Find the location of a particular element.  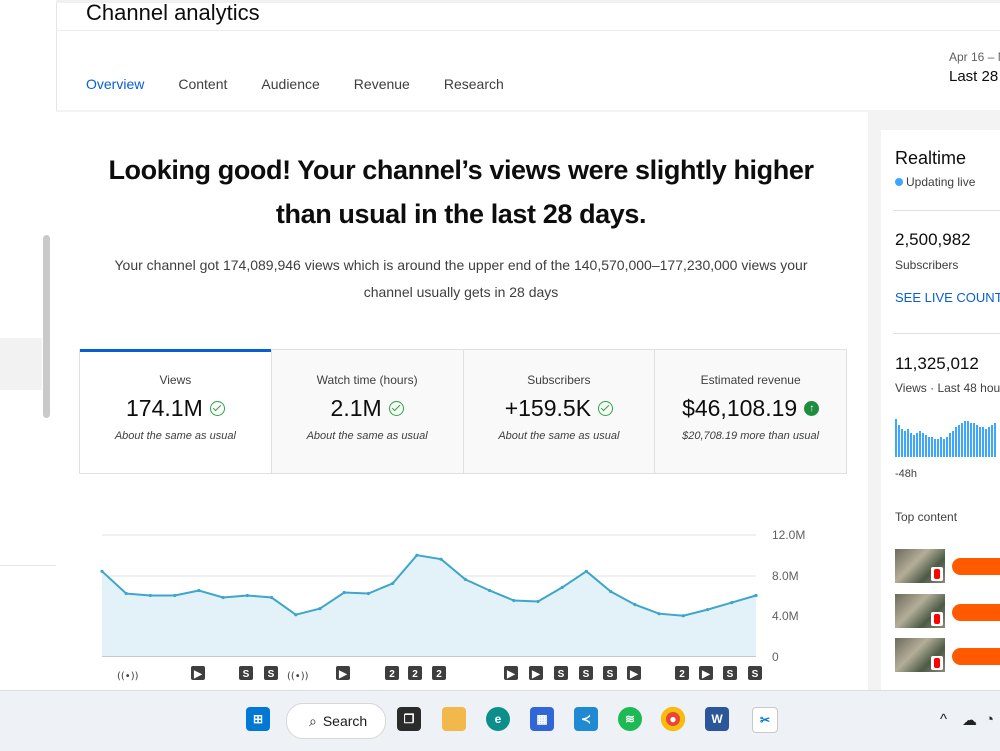

taskbar-search: ⌕ Search is located at coordinates (336, 721).